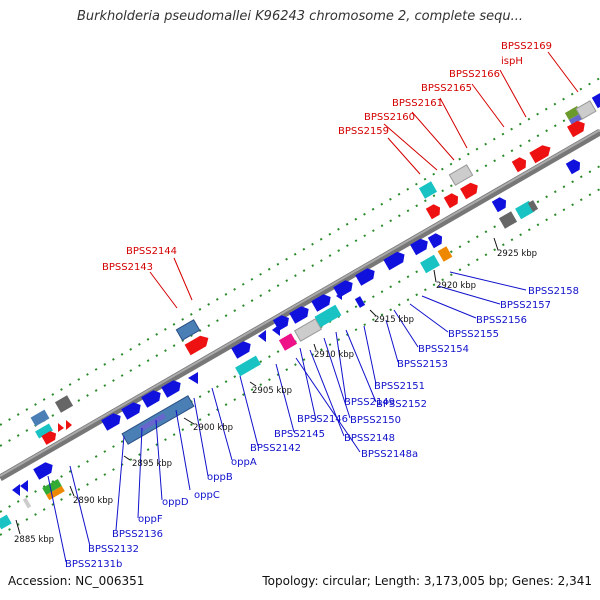 The width and height of the screenshot is (600, 600). Describe the element at coordinates (34, 540) in the screenshot. I see `tick-label-2885: 2885 kbp` at that location.